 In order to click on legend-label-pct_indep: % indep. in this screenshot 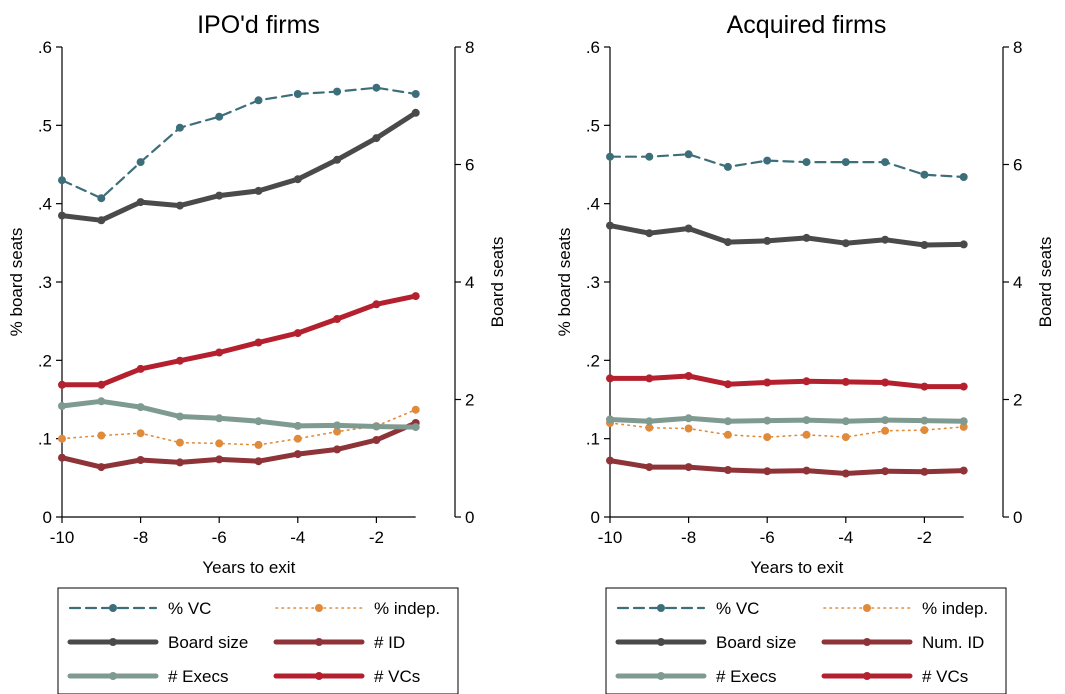, I will do `click(407, 608)`.